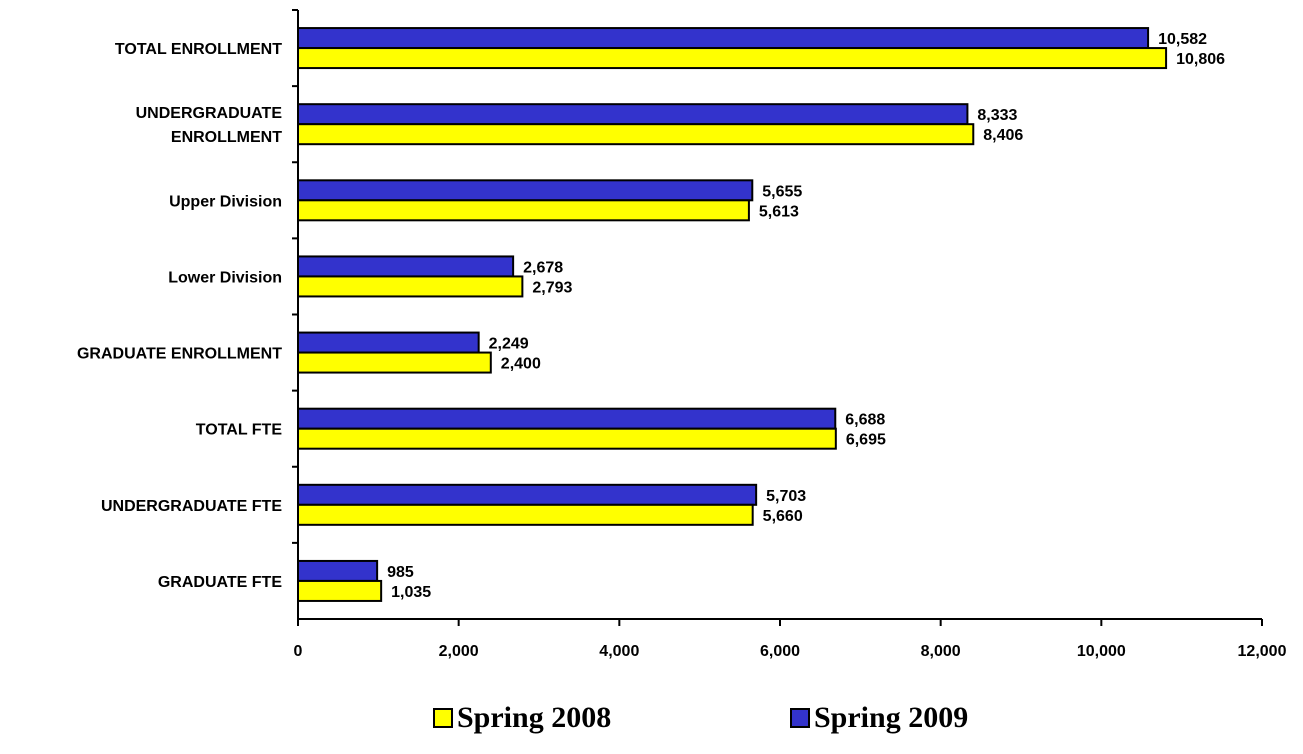 The image size is (1303, 754). What do you see at coordinates (388, 342) in the screenshot?
I see `bar-spring-2009-graduate-enrollment` at bounding box center [388, 342].